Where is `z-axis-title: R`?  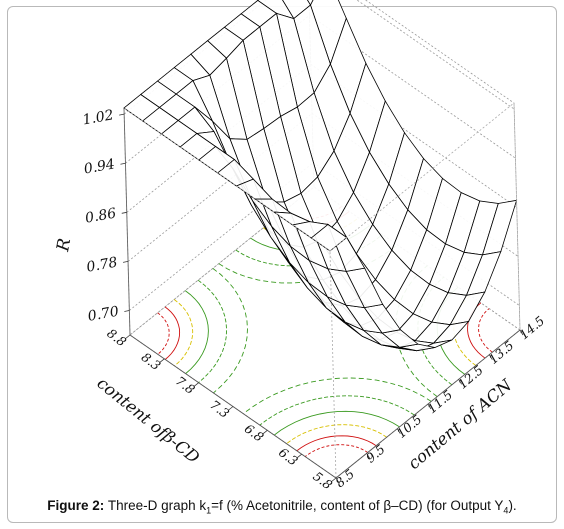
z-axis-title: R is located at coordinates (64, 245).